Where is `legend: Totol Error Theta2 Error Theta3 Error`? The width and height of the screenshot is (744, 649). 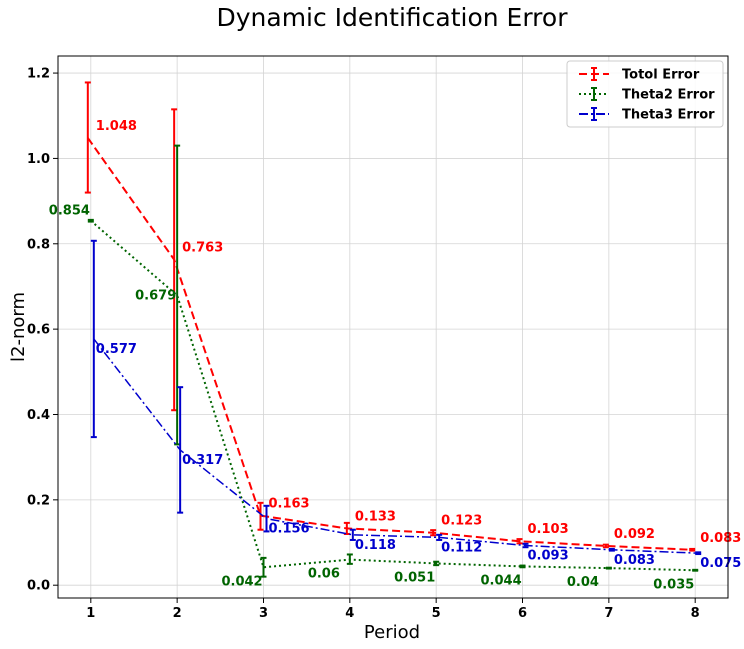 legend: Totol Error Theta2 Error Theta3 Error is located at coordinates (645, 94).